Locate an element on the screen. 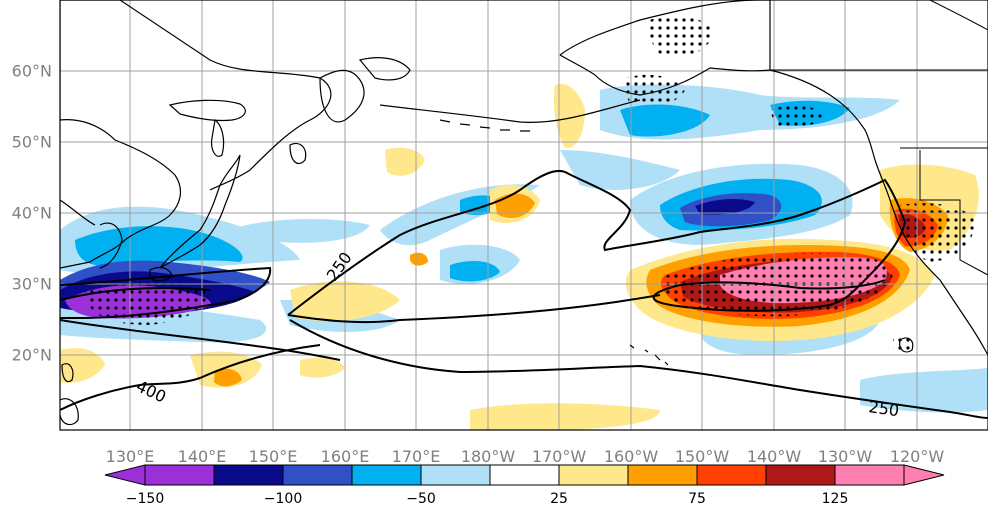 Image resolution: width=988 pixels, height=511 pixels. colorbar-segment-pink is located at coordinates (869, 475).